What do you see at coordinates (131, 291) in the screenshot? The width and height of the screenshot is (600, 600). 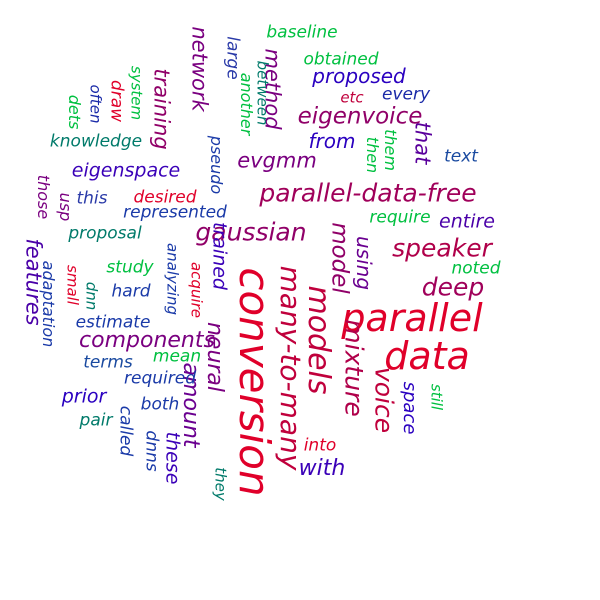 I see `word-hard: hard` at bounding box center [131, 291].